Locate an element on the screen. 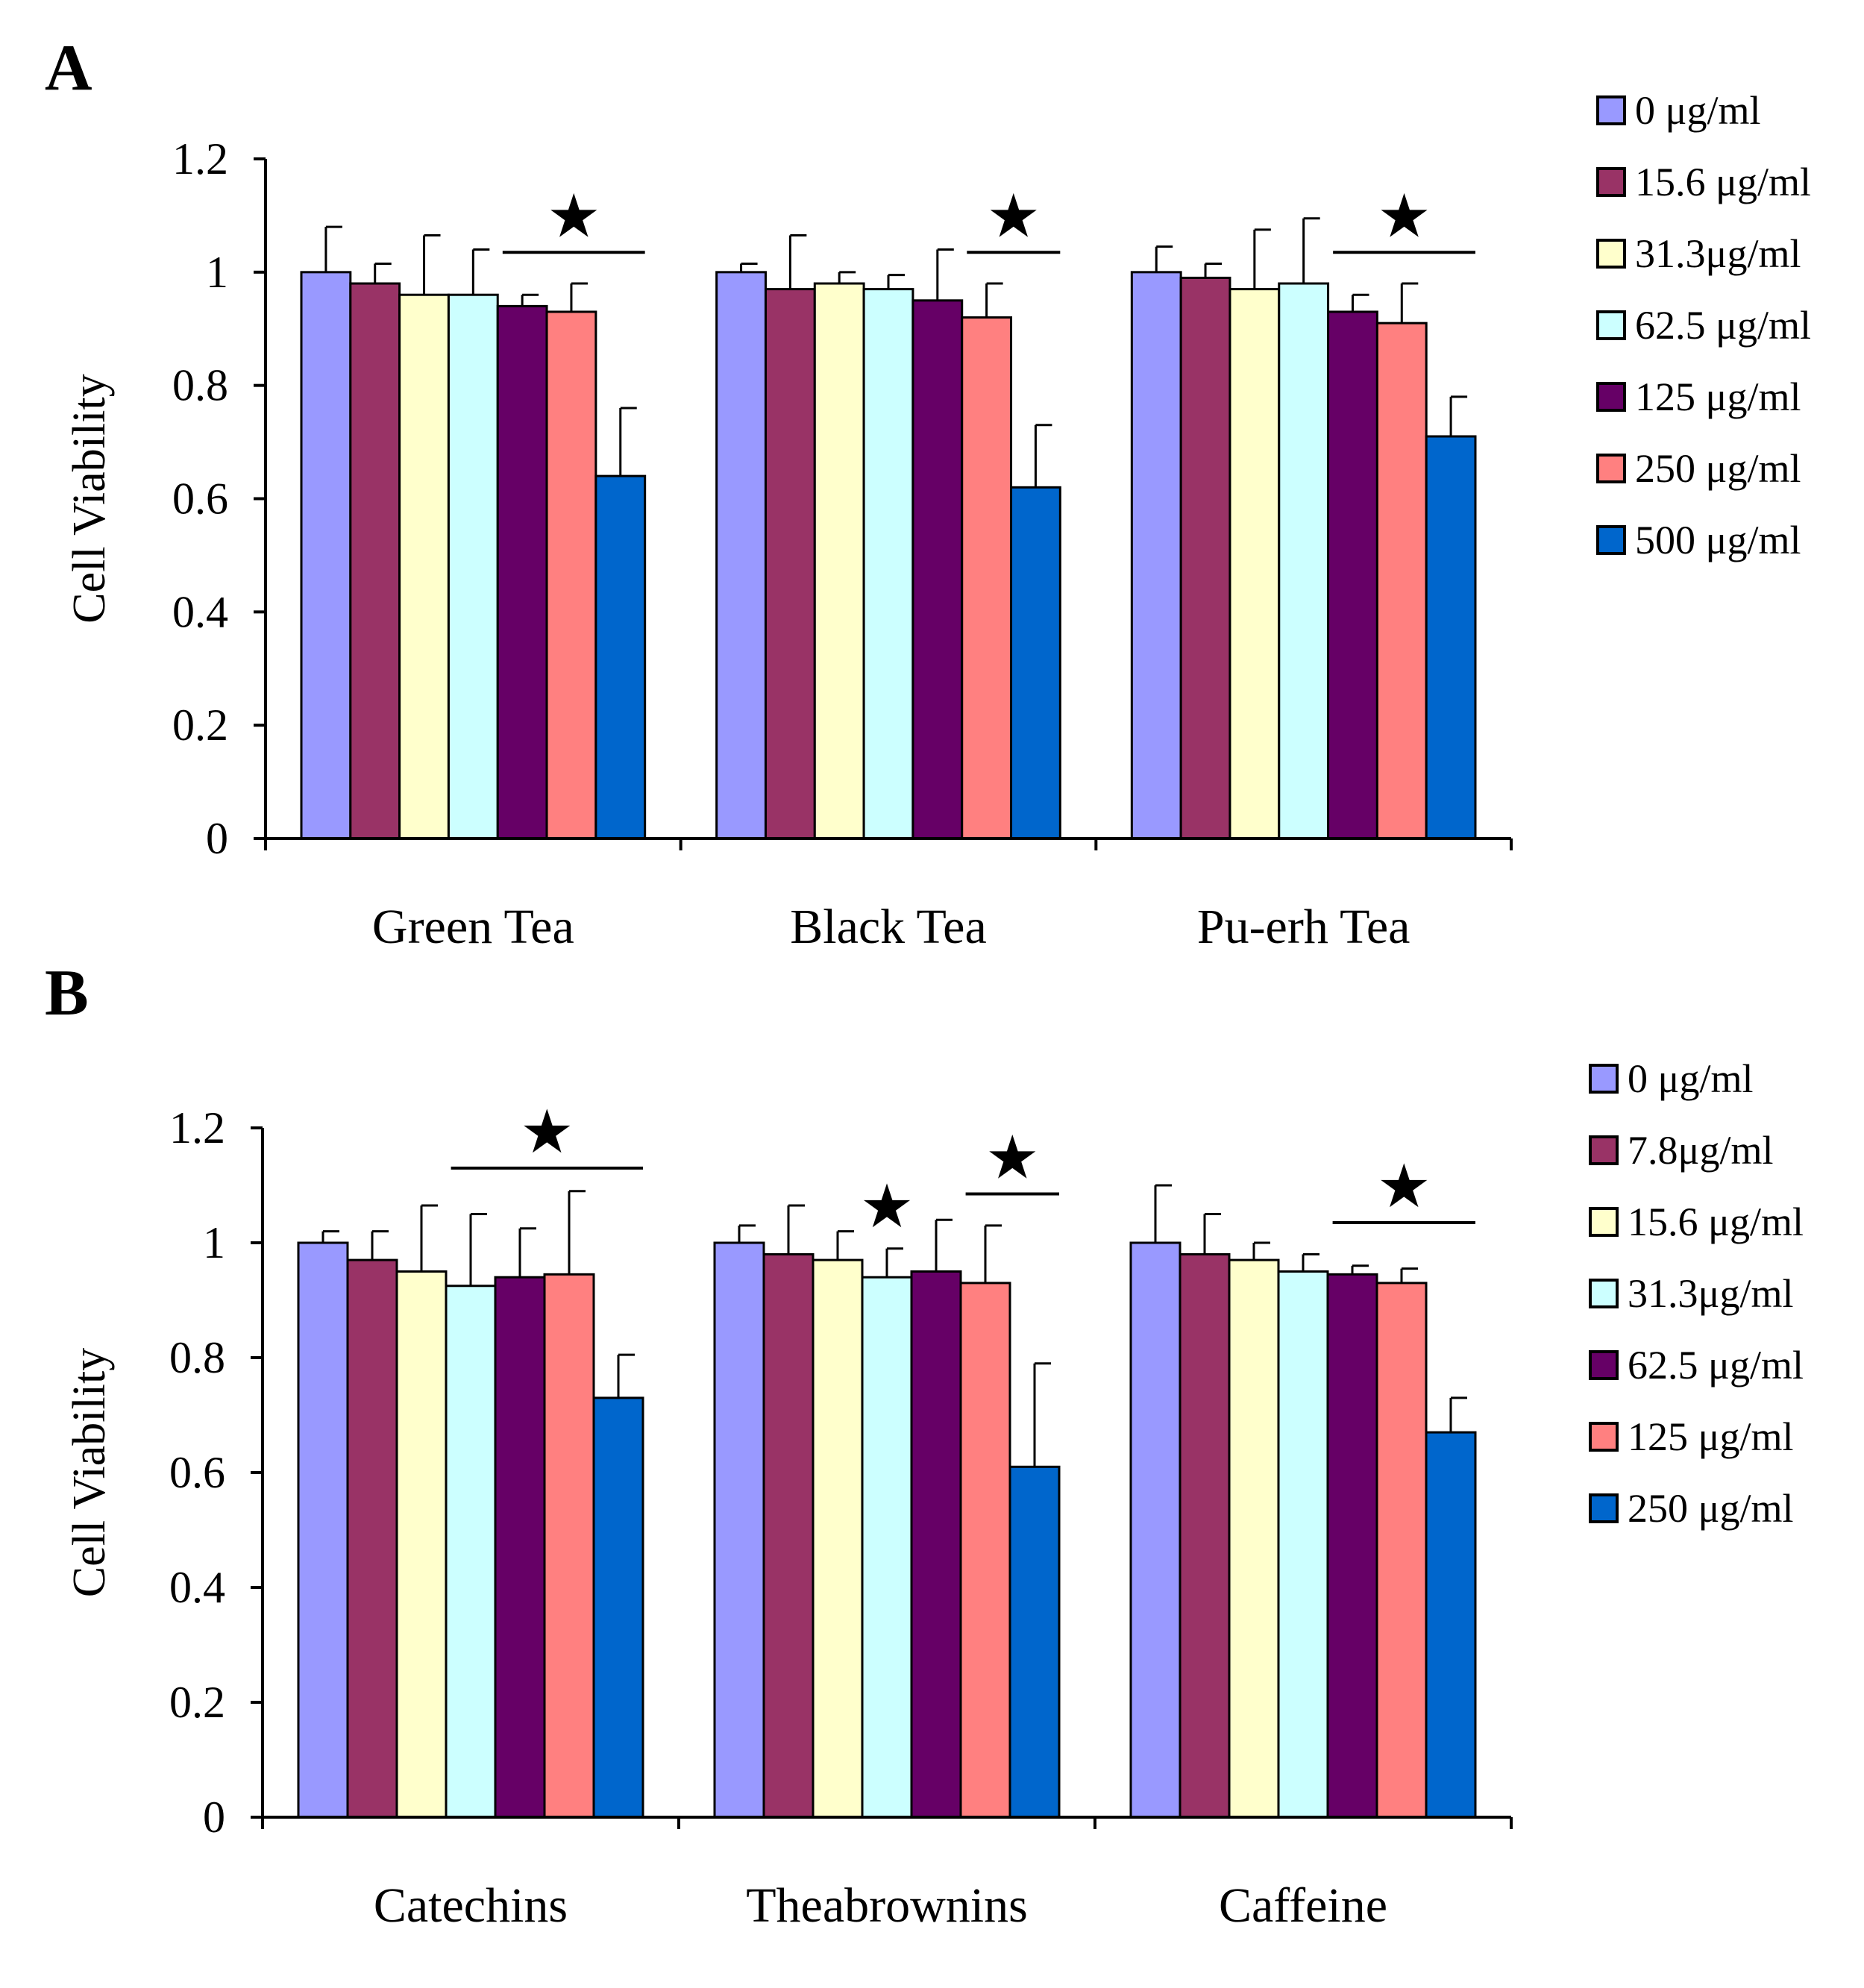 The width and height of the screenshot is (1864, 1988). legend-label-3: 62.5 μg/ml is located at coordinates (1723, 326).